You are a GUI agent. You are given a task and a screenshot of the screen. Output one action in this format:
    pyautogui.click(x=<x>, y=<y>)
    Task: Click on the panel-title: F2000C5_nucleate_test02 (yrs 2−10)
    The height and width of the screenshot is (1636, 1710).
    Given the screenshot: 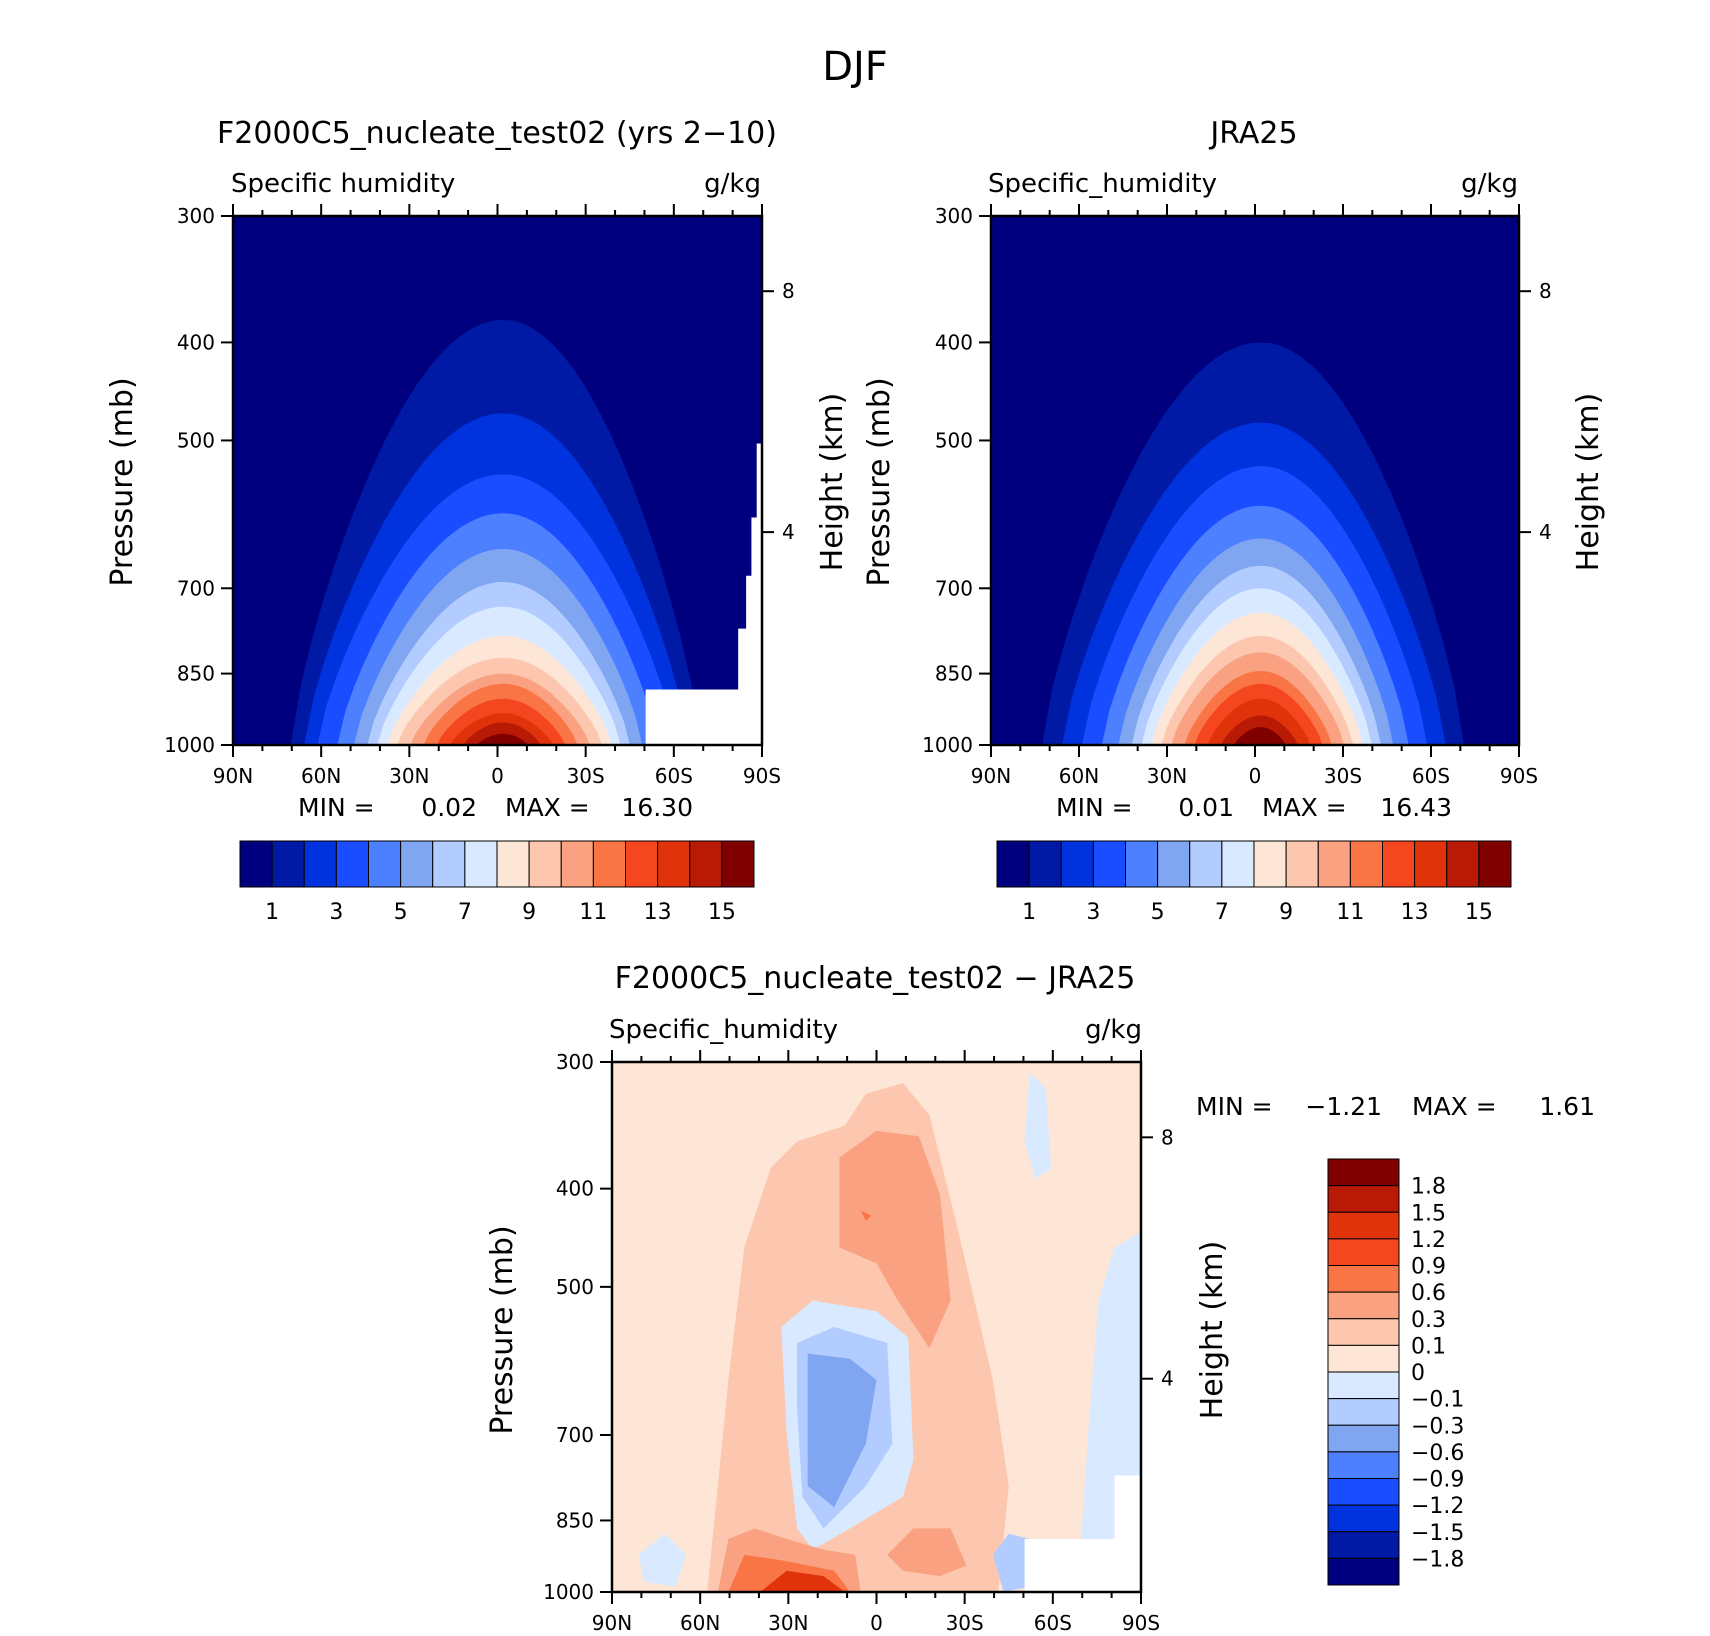 What is the action you would take?
    pyautogui.click(x=497, y=133)
    